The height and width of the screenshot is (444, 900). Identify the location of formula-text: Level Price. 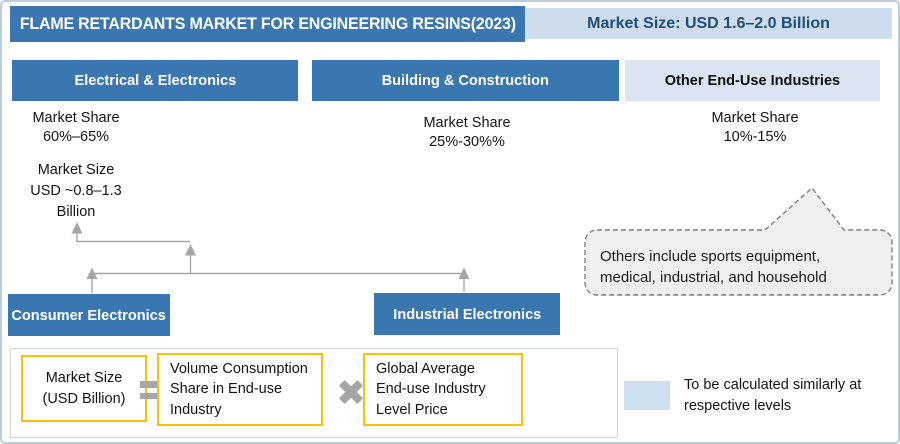
(412, 409).